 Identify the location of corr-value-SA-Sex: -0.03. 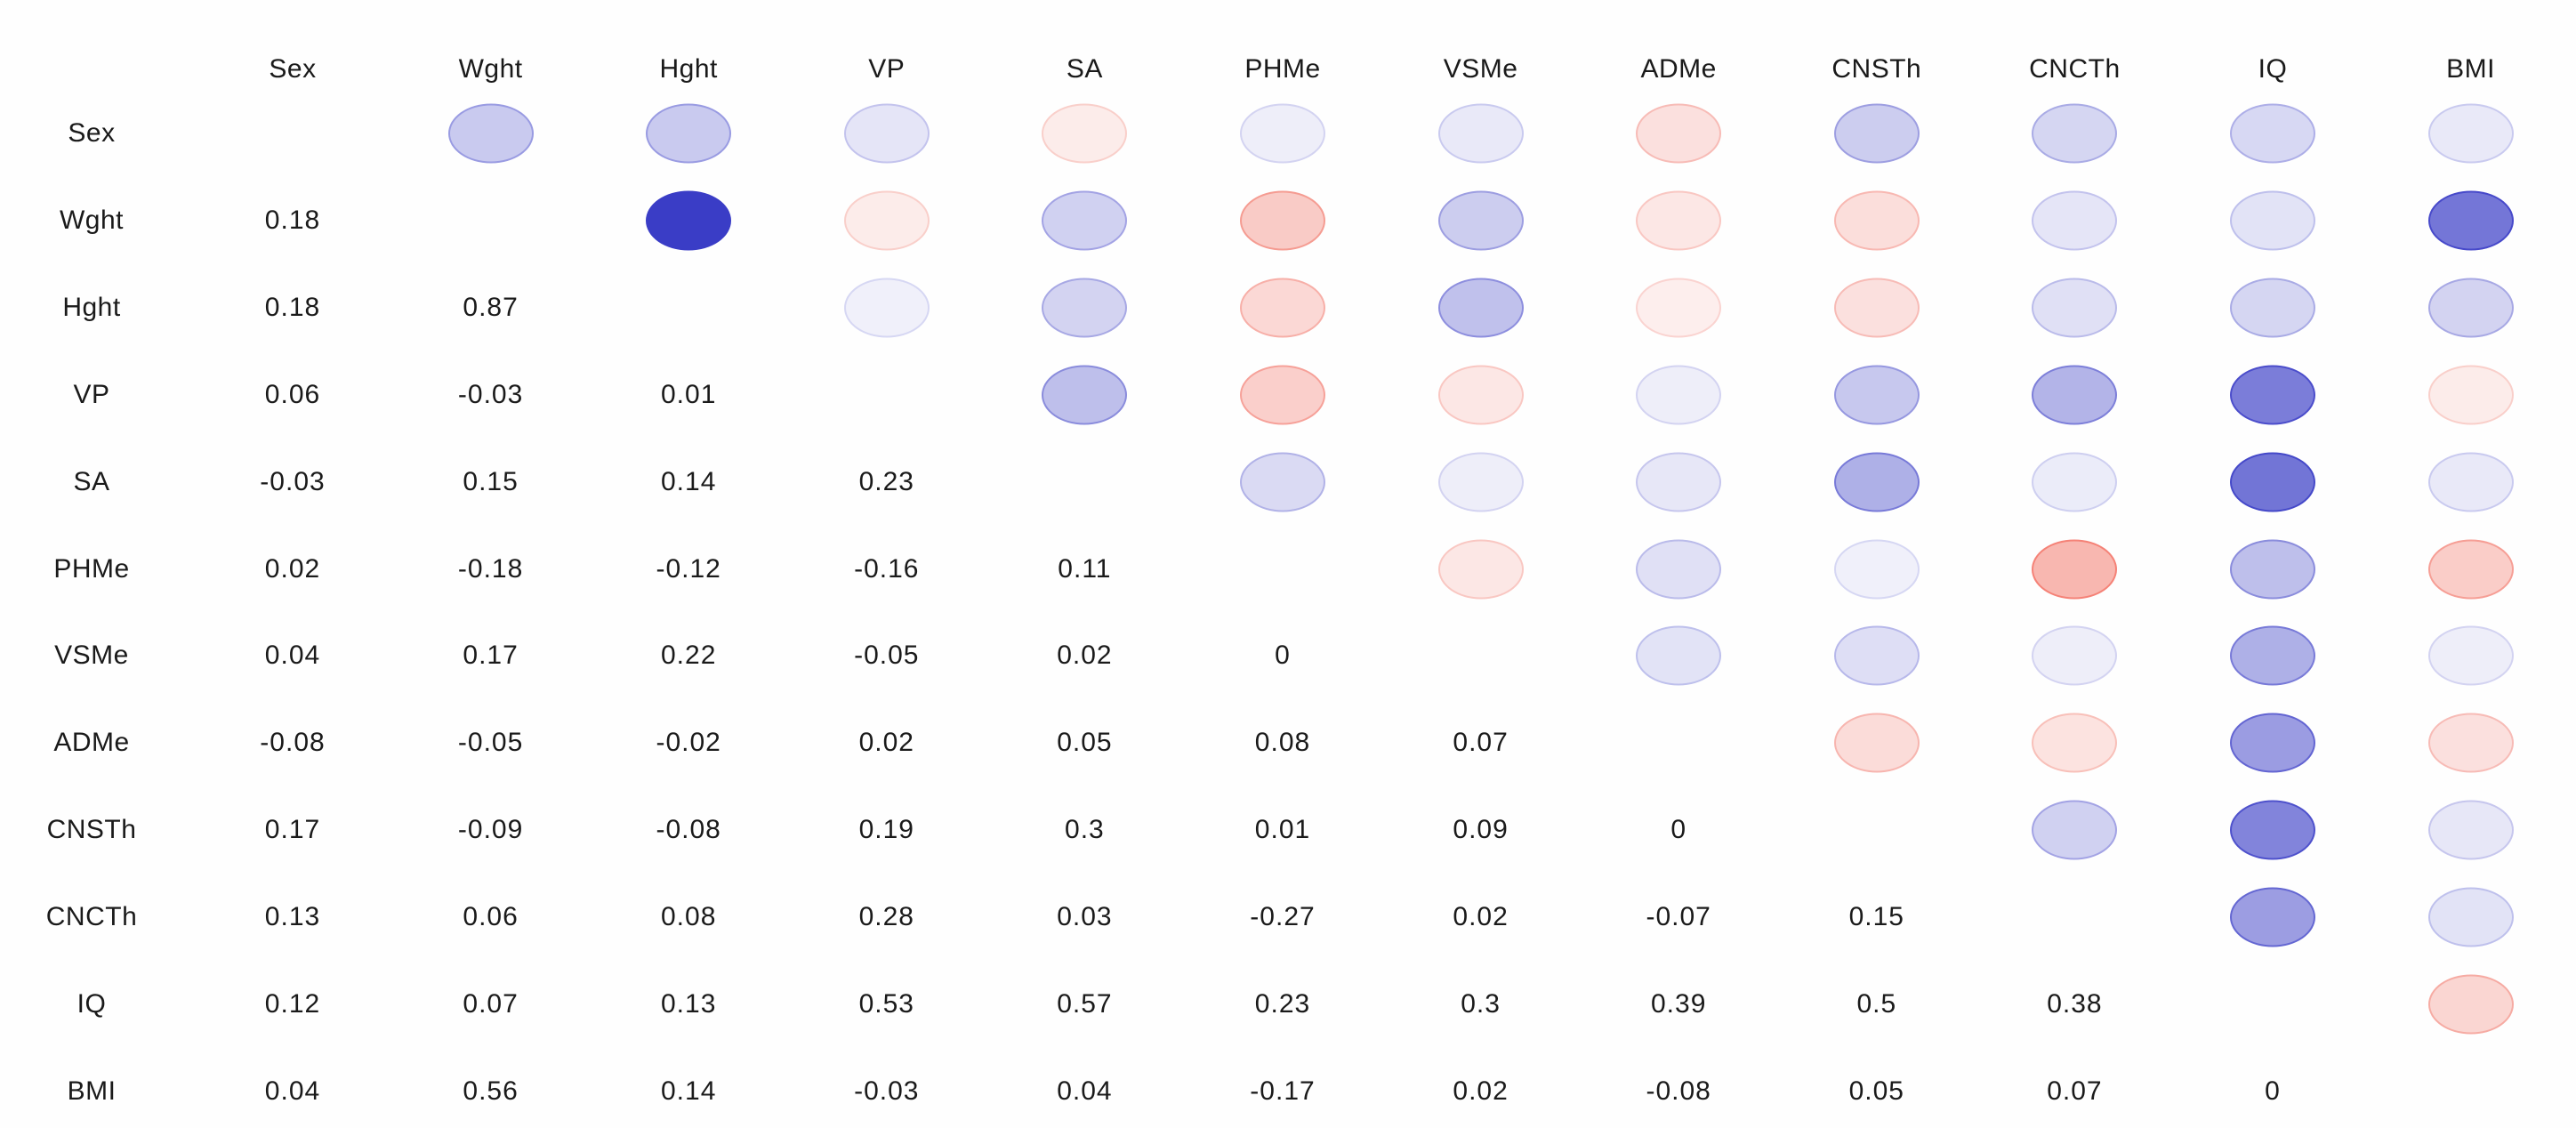
(293, 481).